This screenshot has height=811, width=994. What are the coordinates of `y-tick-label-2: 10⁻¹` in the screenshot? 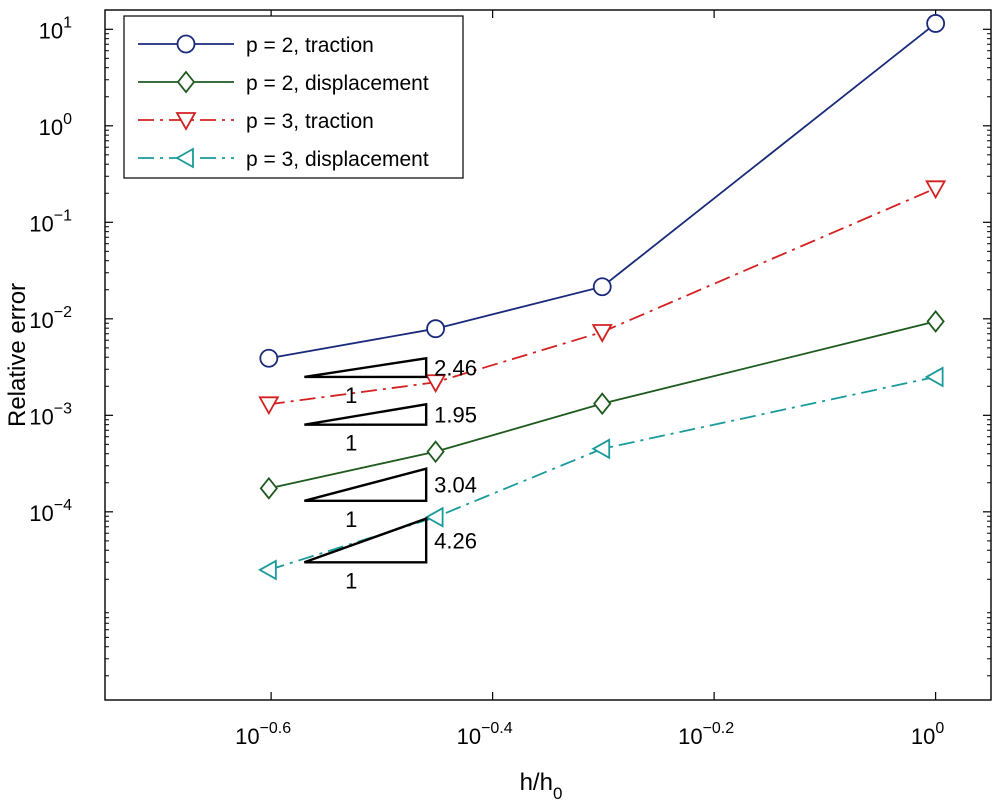 It's located at (50, 221).